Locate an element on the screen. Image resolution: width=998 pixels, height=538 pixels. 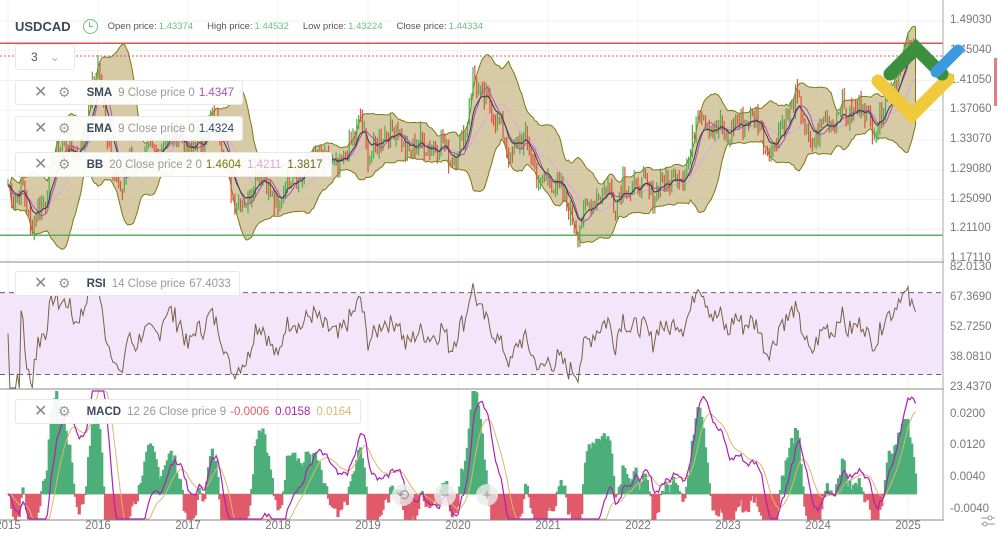
indicator-name: MACD is located at coordinates (104, 411).